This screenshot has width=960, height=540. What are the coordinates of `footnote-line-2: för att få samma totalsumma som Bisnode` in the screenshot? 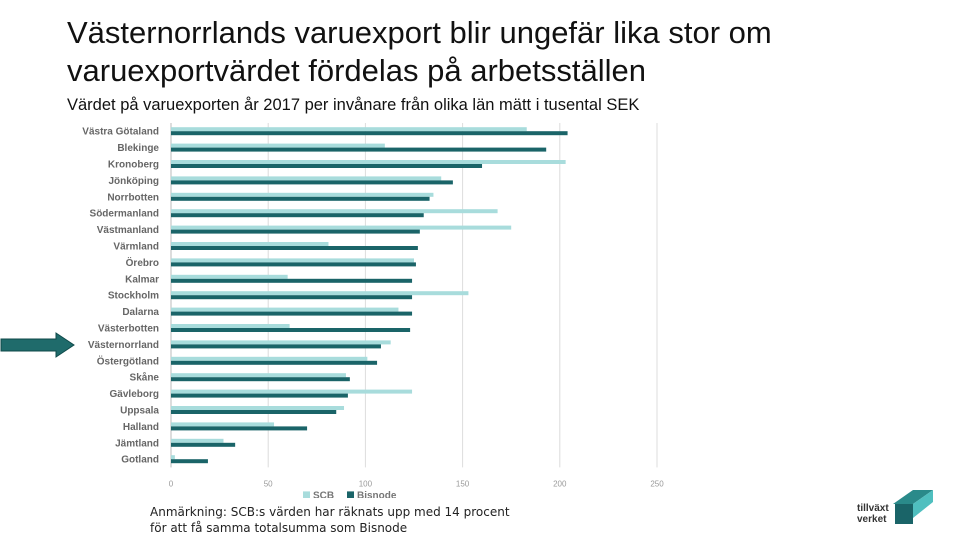 It's located at (279, 528).